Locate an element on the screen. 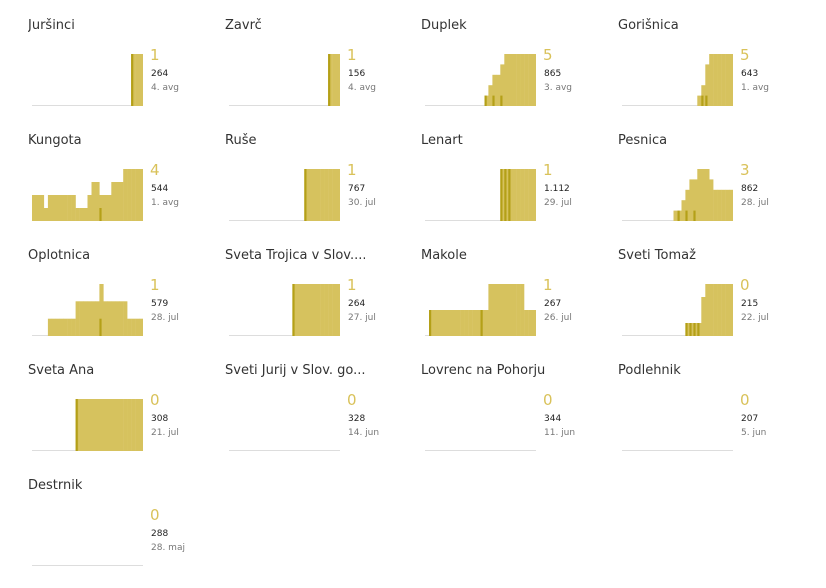 This screenshot has height=588, width=826. municipality-card: Makole 1 267 26. jul is located at coordinates (516, 303).